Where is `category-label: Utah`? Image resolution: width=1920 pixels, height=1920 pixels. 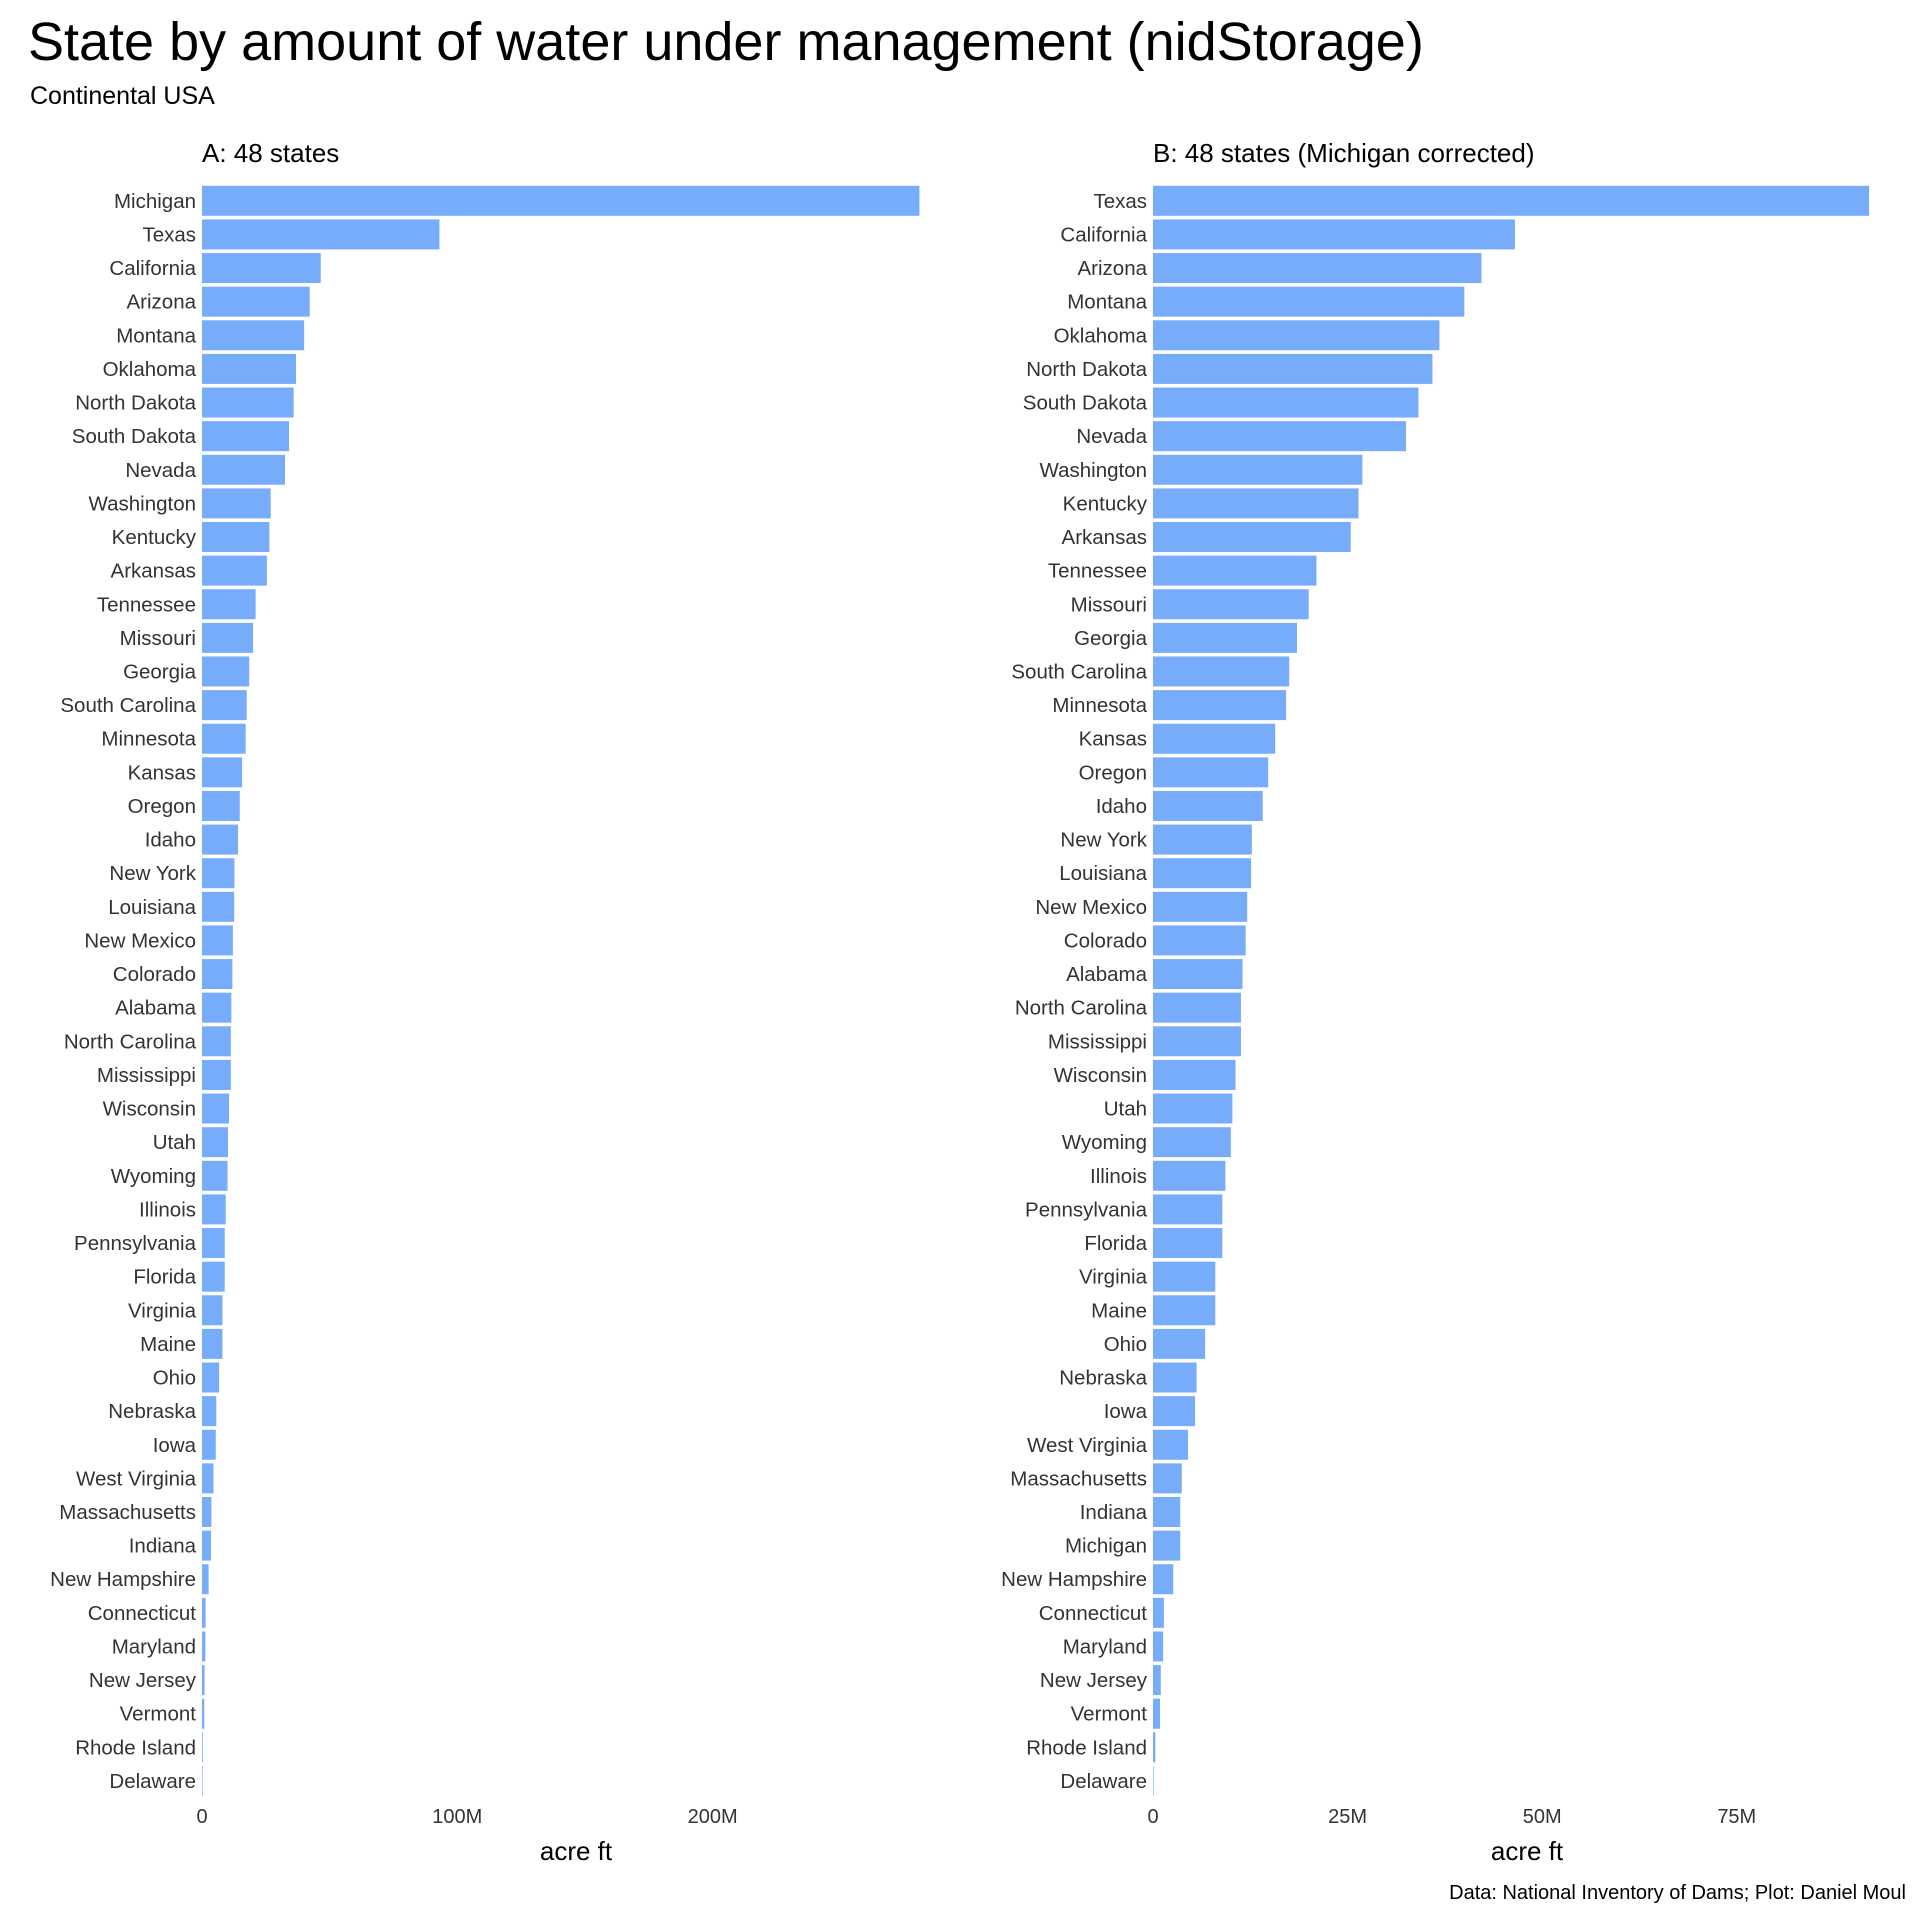 category-label: Utah is located at coordinates (1125, 1109).